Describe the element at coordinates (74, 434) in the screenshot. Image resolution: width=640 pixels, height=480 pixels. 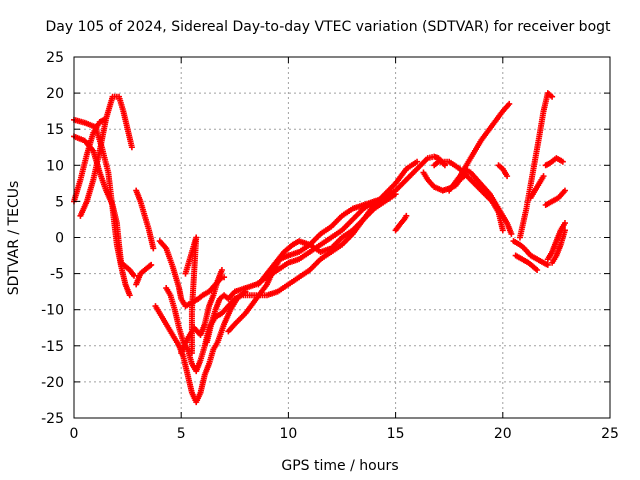
I see `x-tick-label: 0` at that location.